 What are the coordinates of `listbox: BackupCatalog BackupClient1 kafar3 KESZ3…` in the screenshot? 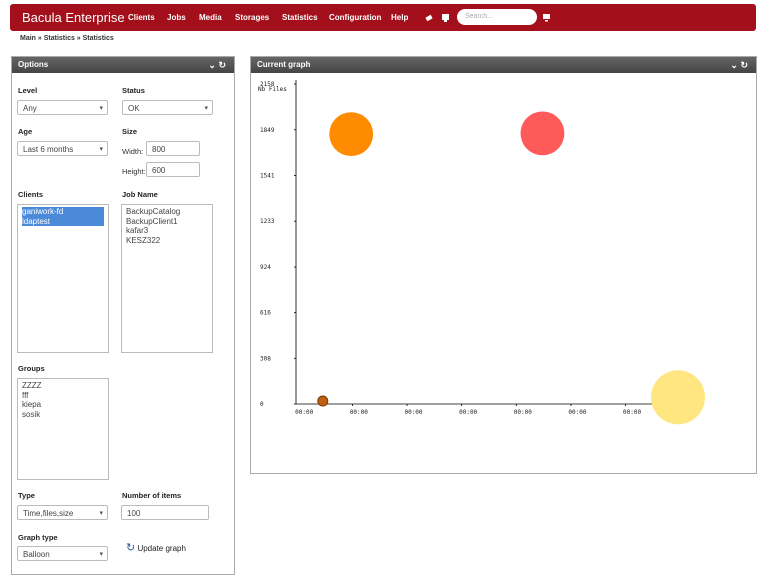 It's located at (167, 278).